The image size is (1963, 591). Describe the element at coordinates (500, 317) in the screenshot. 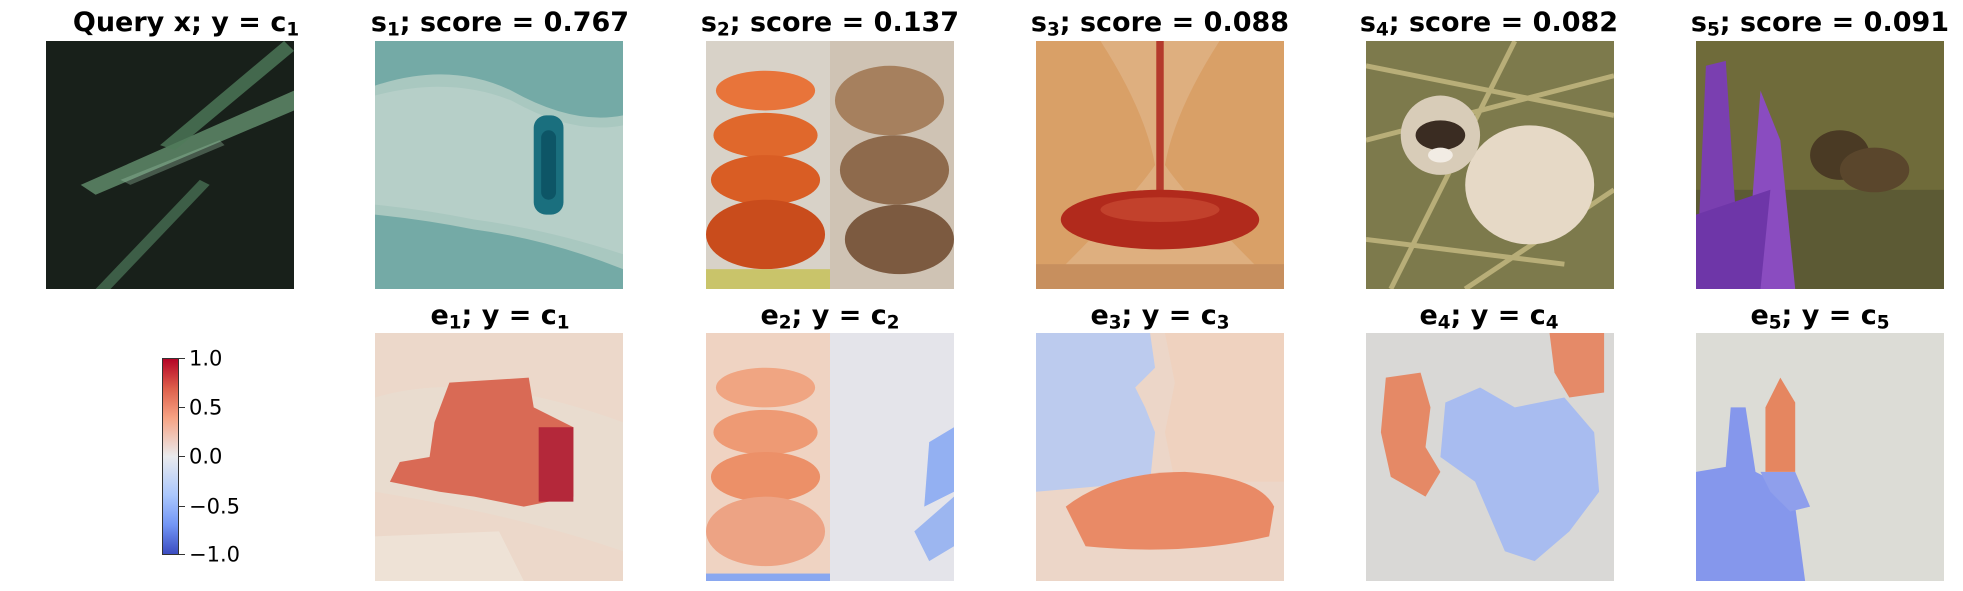

I see `explanation-1-title: e1; y = c1` at that location.